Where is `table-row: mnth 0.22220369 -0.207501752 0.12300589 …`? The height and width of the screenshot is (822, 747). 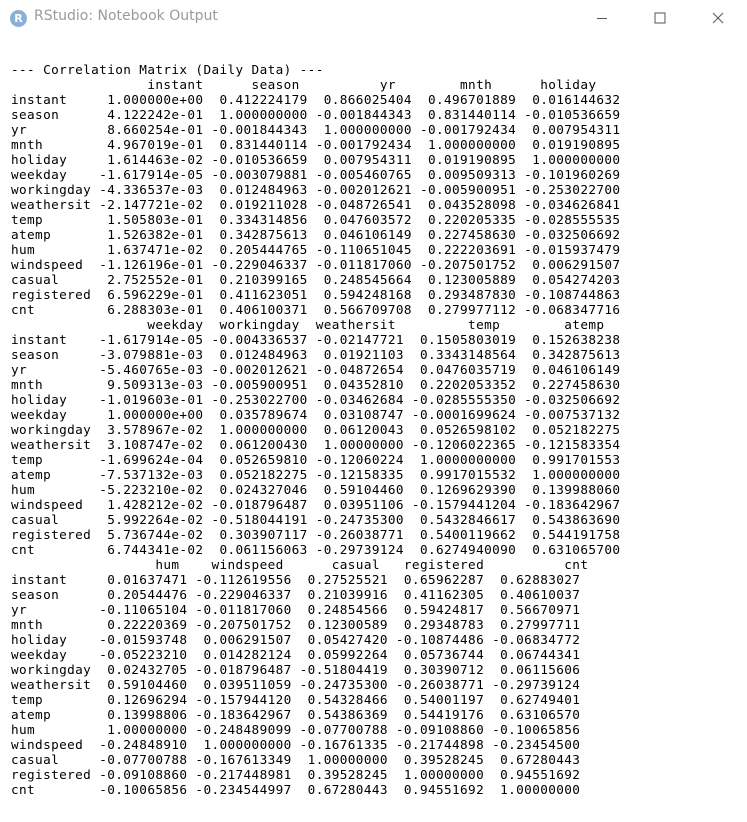 table-row: mnth 0.22220369 -0.207501752 0.12300589 … is located at coordinates (296, 624).